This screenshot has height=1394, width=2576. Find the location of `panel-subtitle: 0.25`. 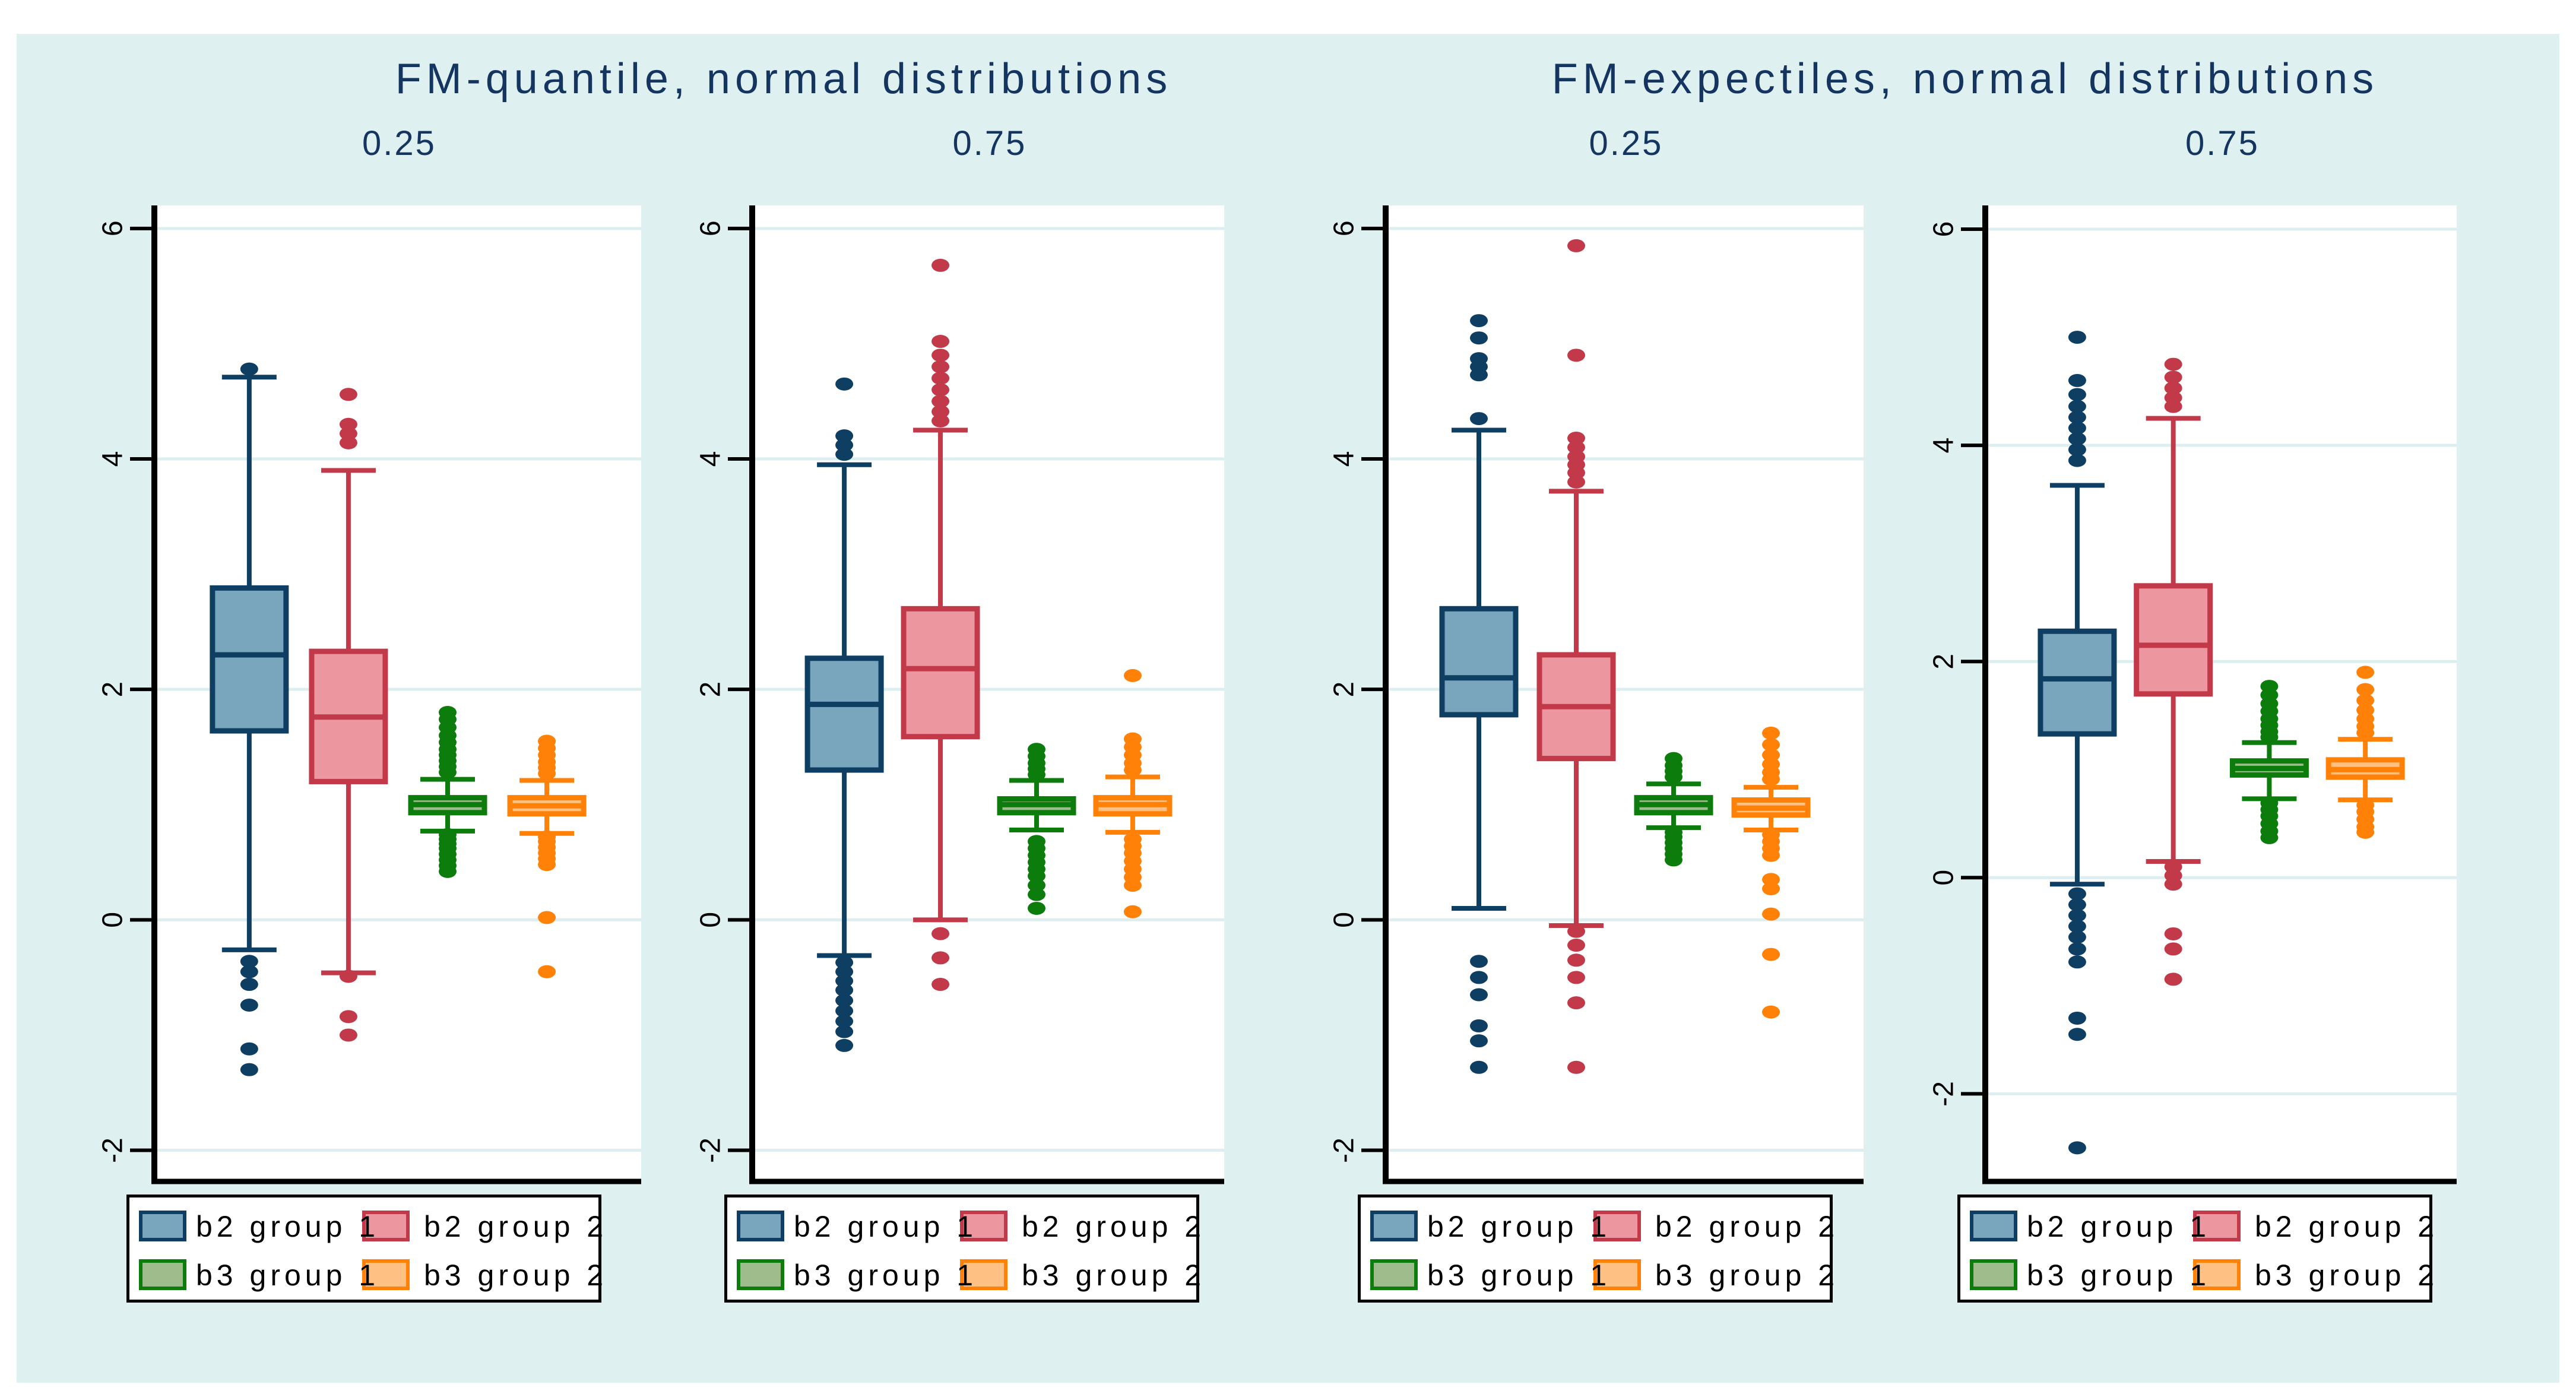

panel-subtitle: 0.25 is located at coordinates (1627, 143).